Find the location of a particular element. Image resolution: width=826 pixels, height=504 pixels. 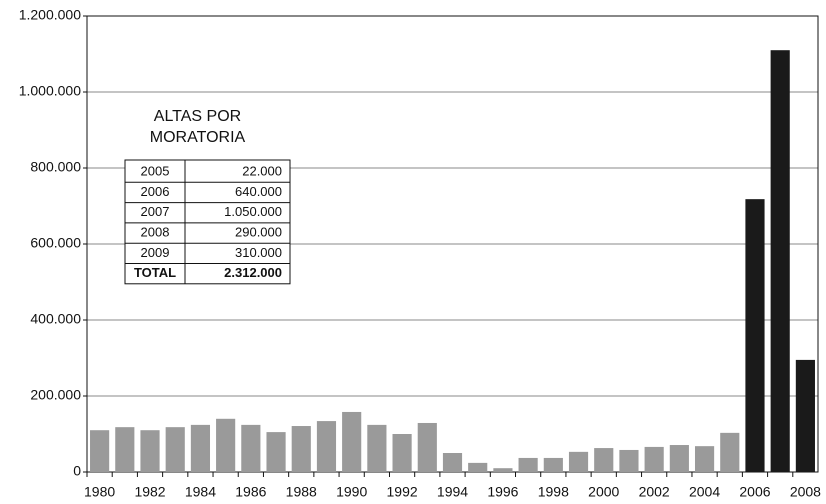

x-tick-label: 1986 is located at coordinates (250, 492).